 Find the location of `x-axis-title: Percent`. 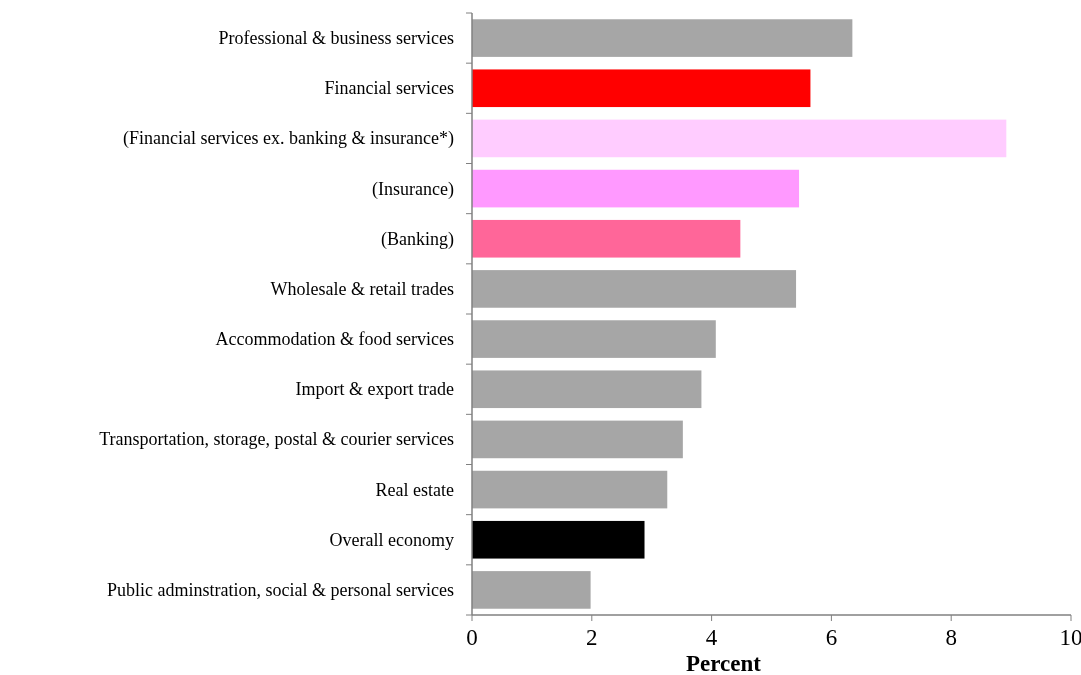

x-axis-title: Percent is located at coordinates (724, 663).